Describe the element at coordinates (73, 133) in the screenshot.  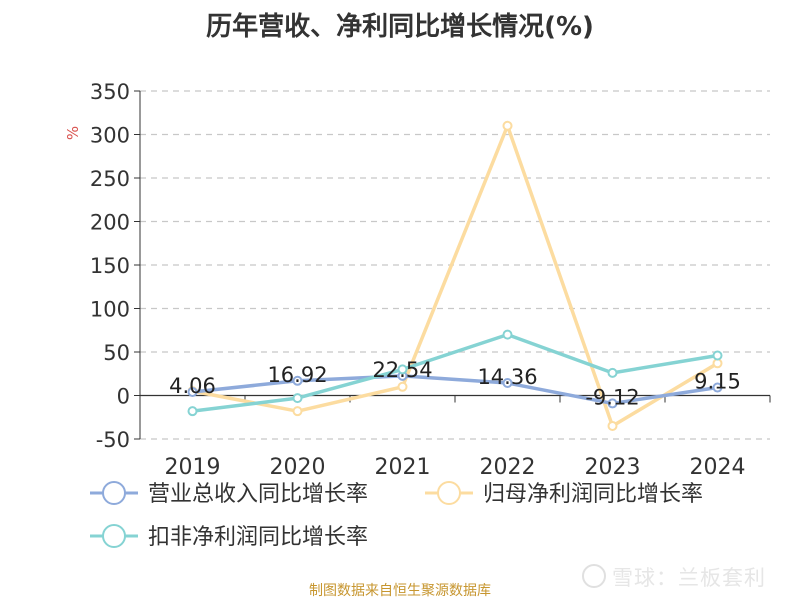
I see `y-axis-unit-label: %` at that location.